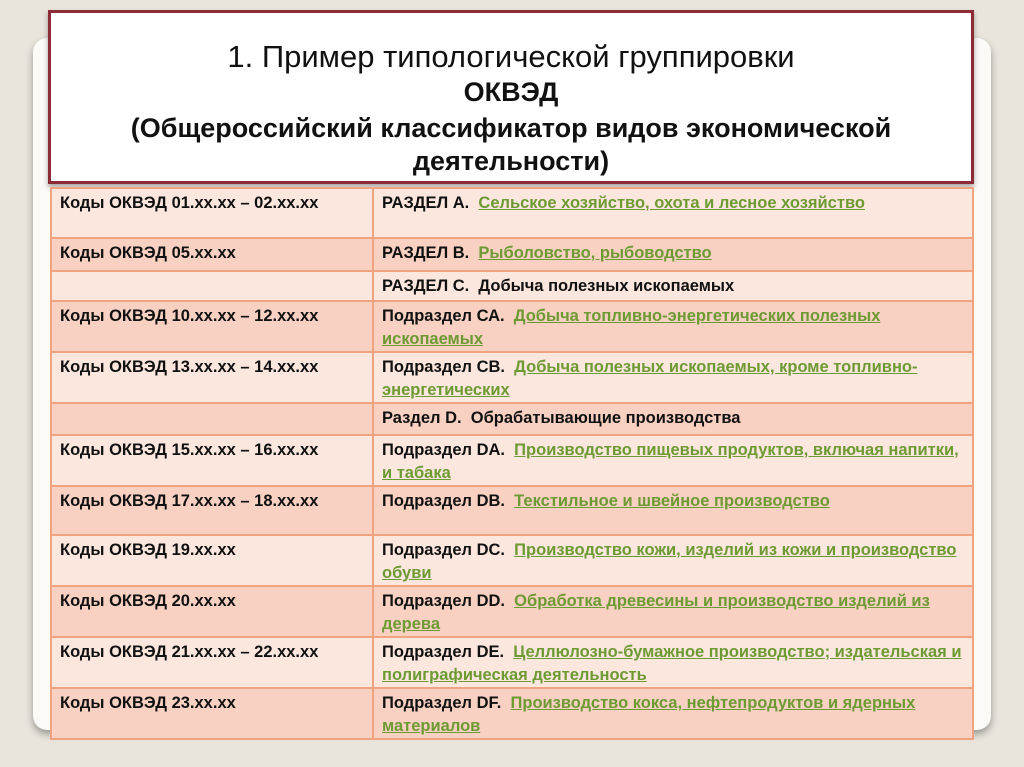 This screenshot has width=1024, height=767. Describe the element at coordinates (212, 254) in the screenshot. I see `code-cell: Коды ОКВЭД 05.xx.xx` at that location.